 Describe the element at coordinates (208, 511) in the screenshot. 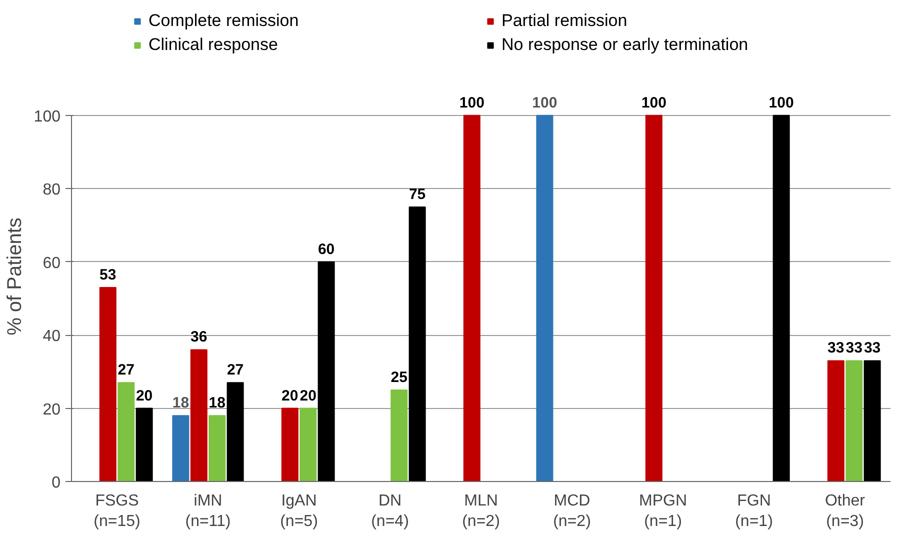

I see `x-tick-label: iMN (n=11)` at that location.